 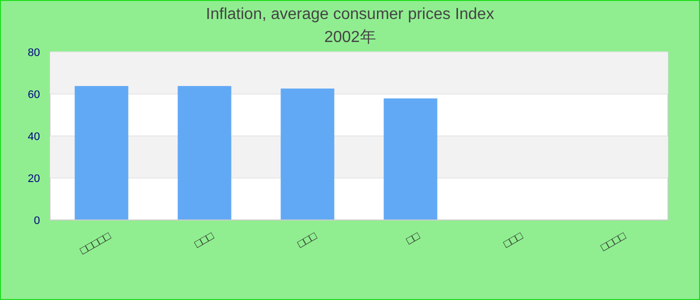 I want to click on chart-title: Inflation, average consumer prices Index, so click(x=350, y=14).